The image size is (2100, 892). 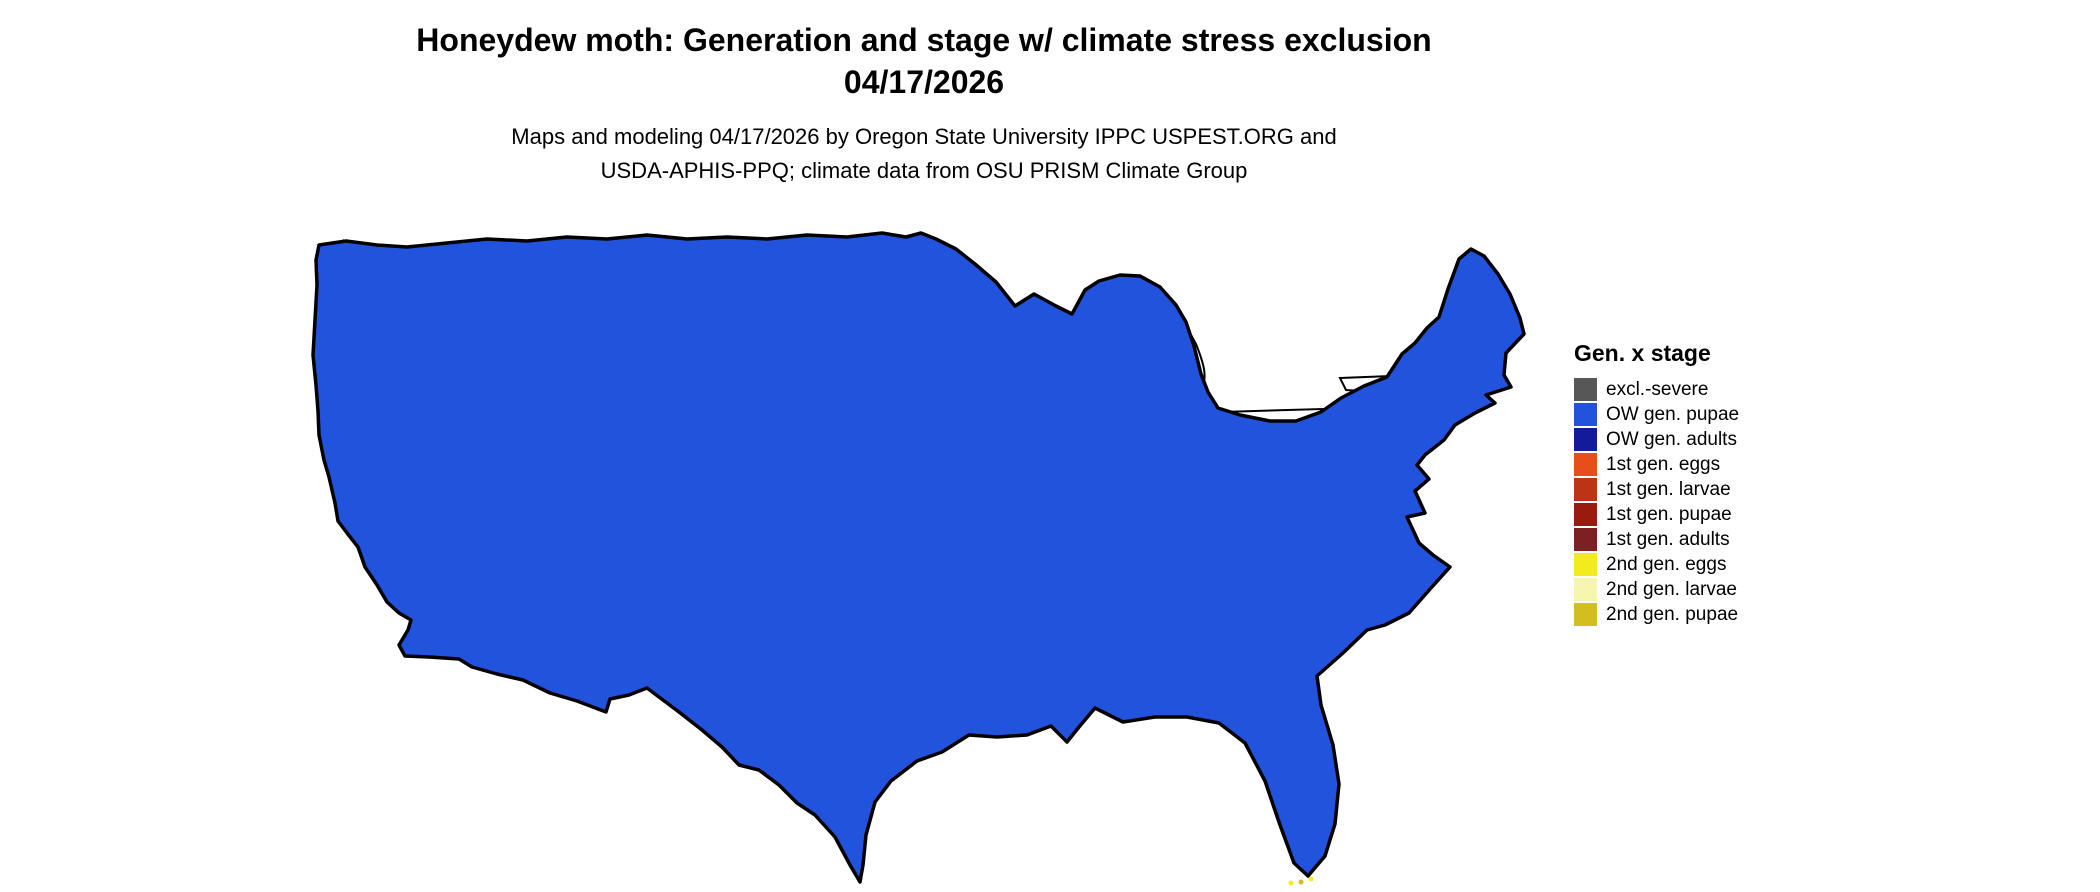 What do you see at coordinates (1642, 353) in the screenshot?
I see `legend-title: Gen. x stage` at bounding box center [1642, 353].